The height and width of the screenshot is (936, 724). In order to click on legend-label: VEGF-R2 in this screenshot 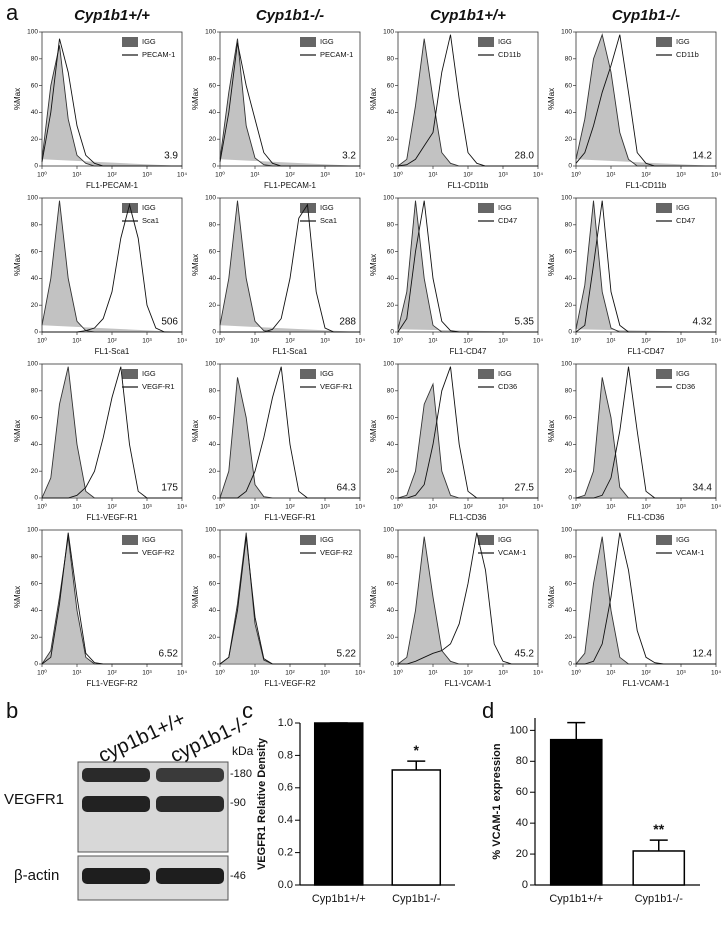, I will do `click(158, 552)`.